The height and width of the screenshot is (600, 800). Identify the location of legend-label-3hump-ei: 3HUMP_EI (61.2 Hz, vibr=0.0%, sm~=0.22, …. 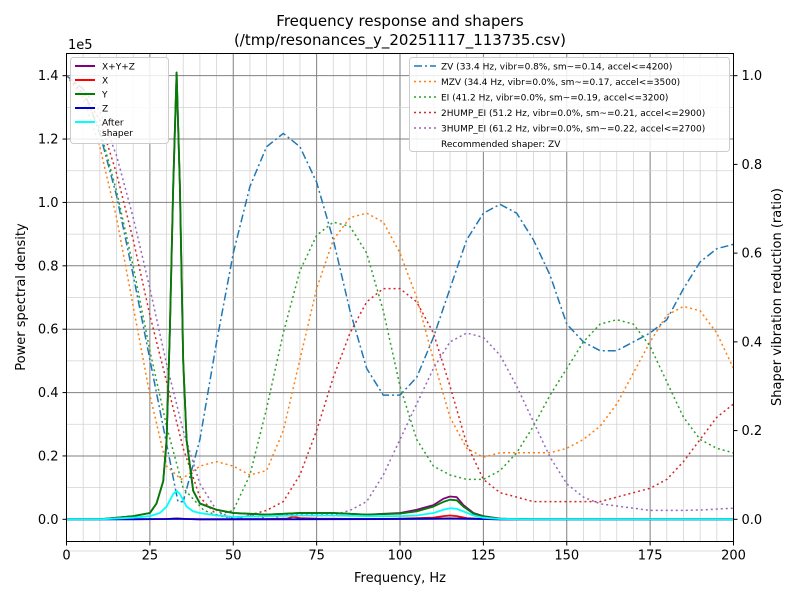
(573, 130).